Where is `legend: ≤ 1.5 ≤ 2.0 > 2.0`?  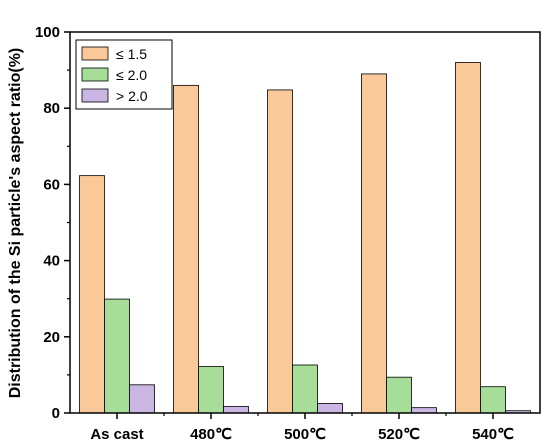
legend: ≤ 1.5 ≤ 2.0 > 2.0 is located at coordinates (124, 74).